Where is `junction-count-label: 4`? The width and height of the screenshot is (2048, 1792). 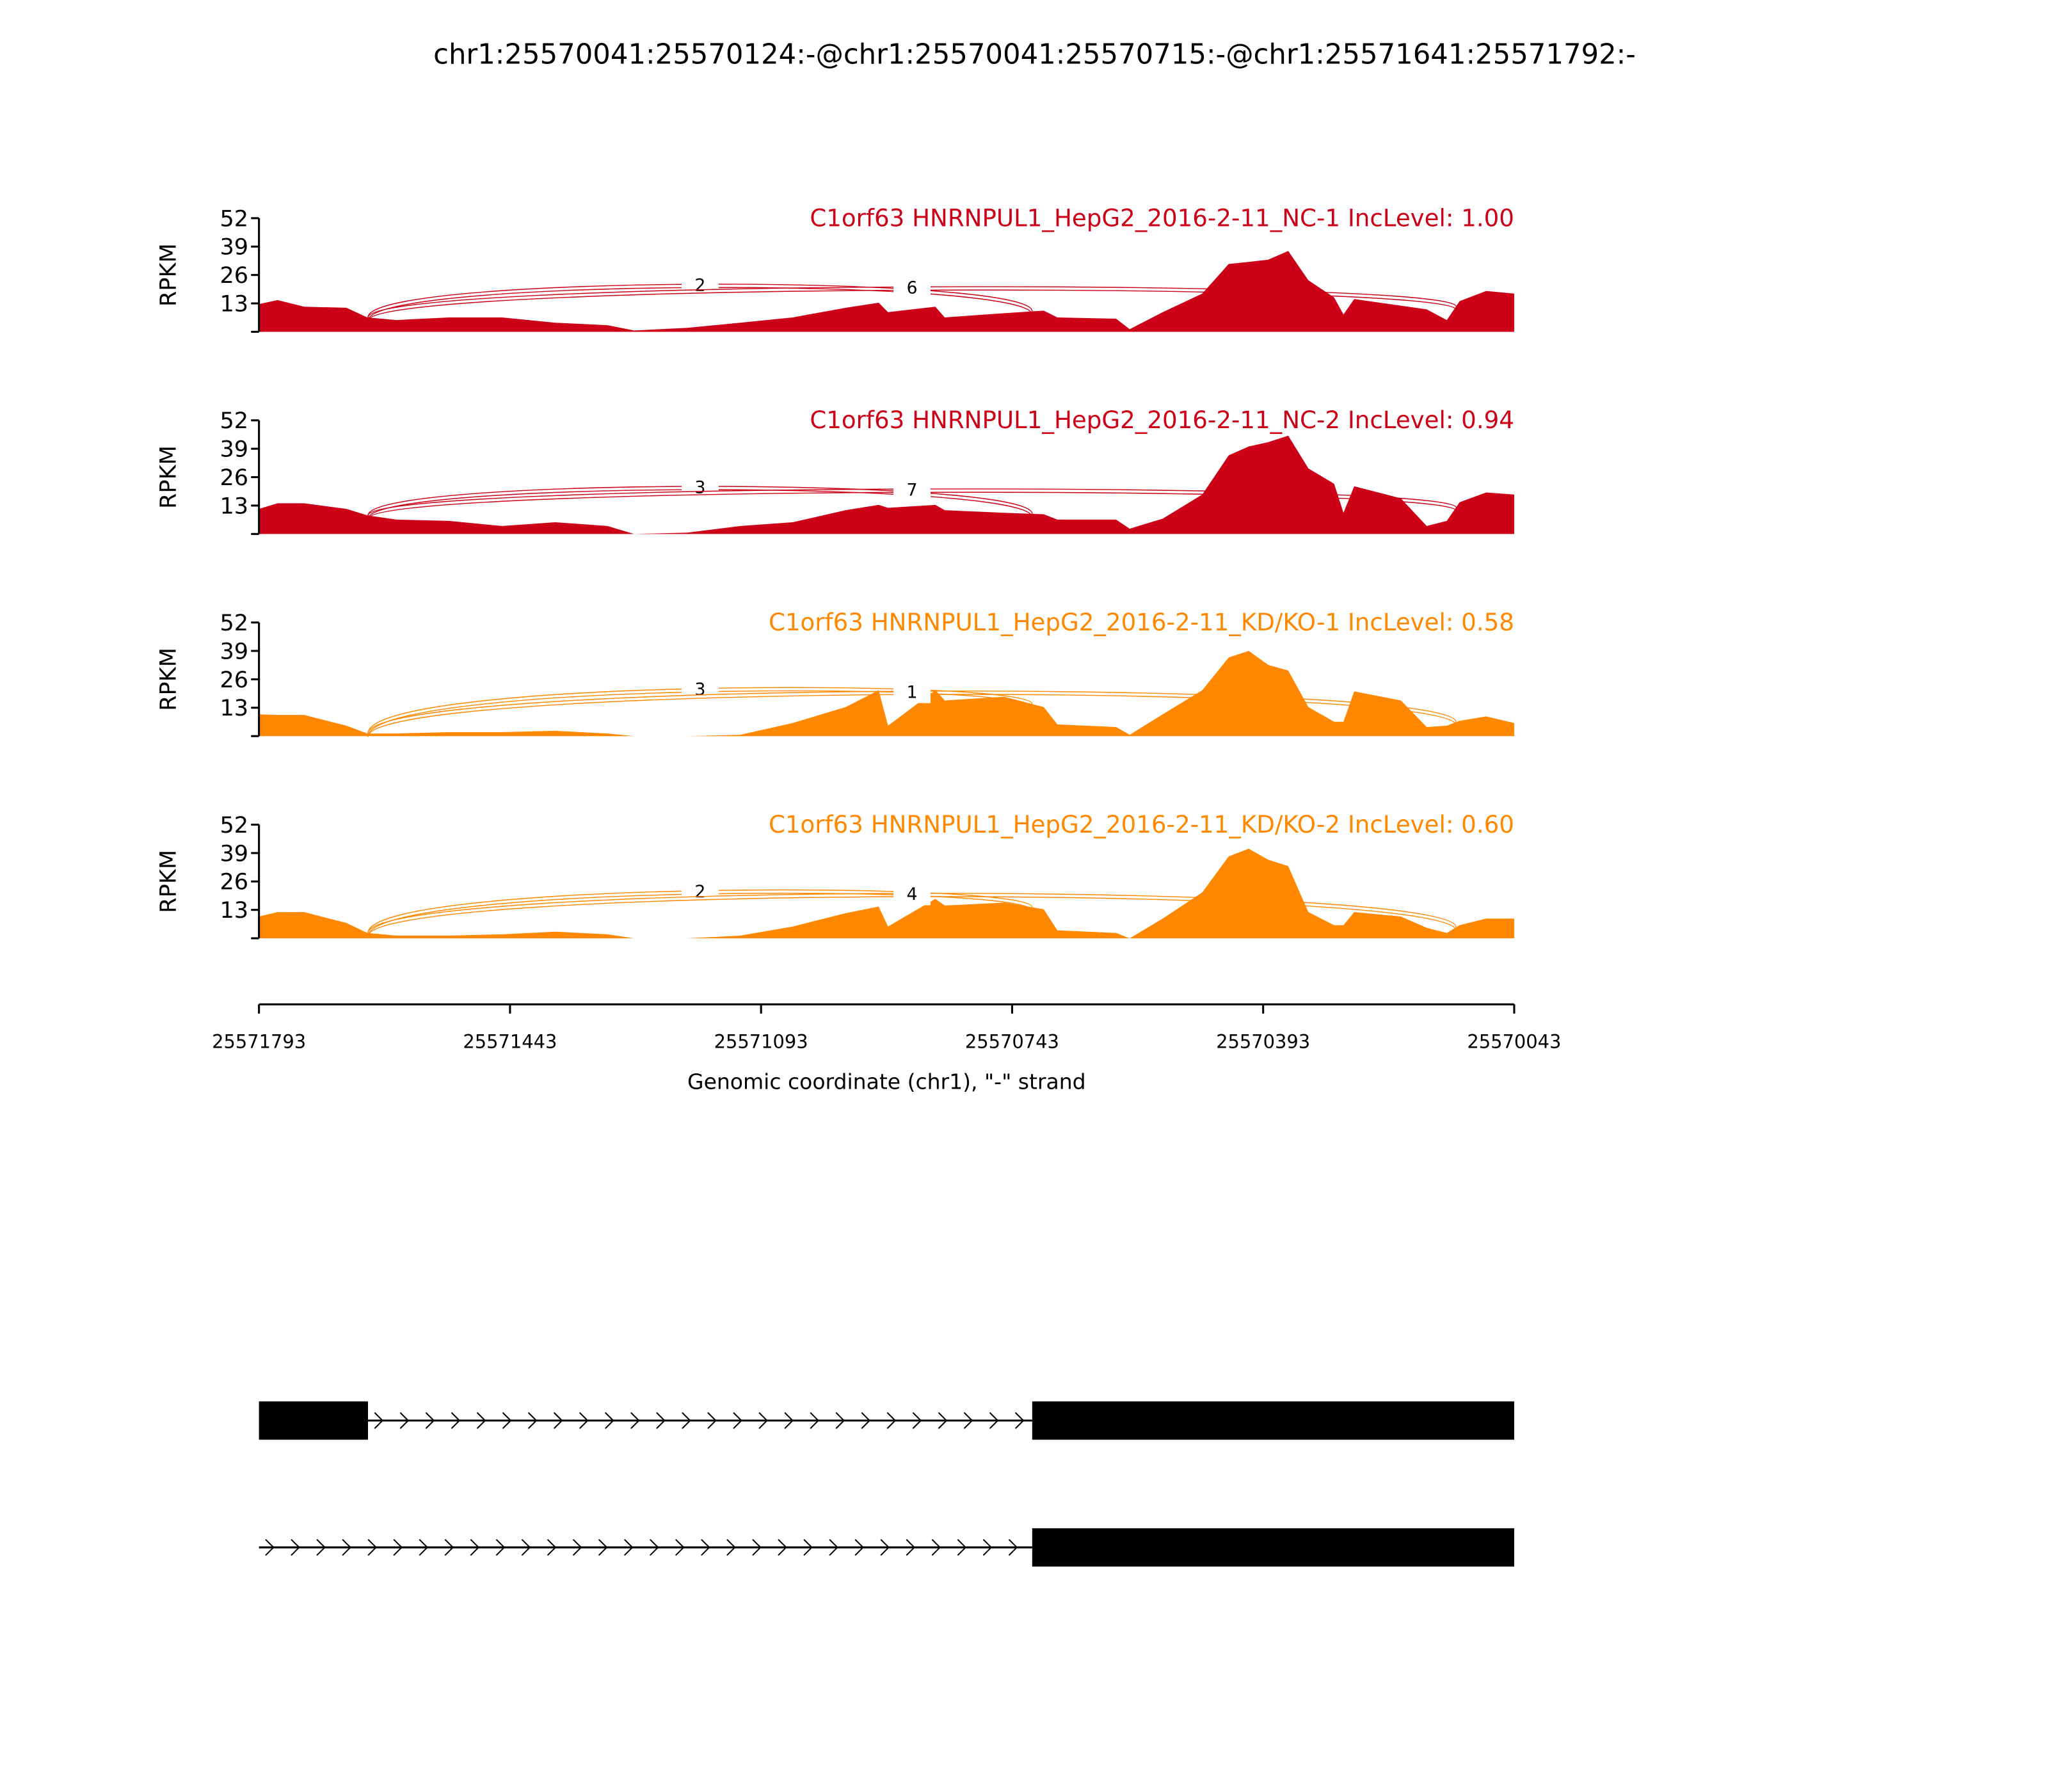
junction-count-label: 4 is located at coordinates (912, 894).